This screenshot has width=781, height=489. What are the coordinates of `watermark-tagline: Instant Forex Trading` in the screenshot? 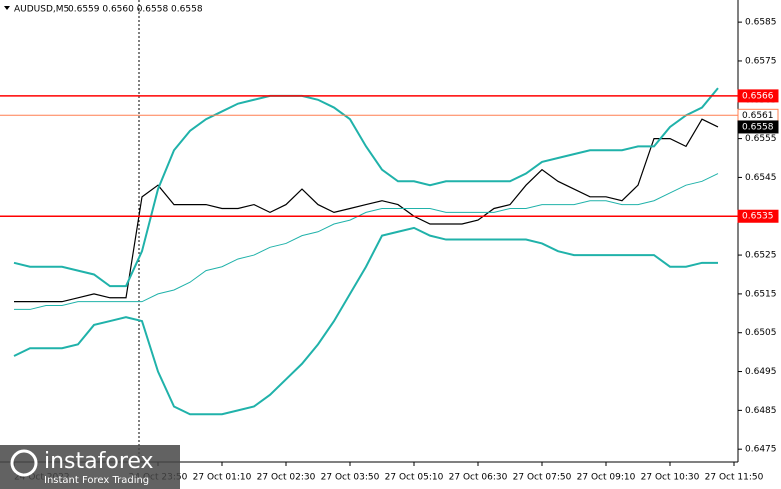 It's located at (96, 480).